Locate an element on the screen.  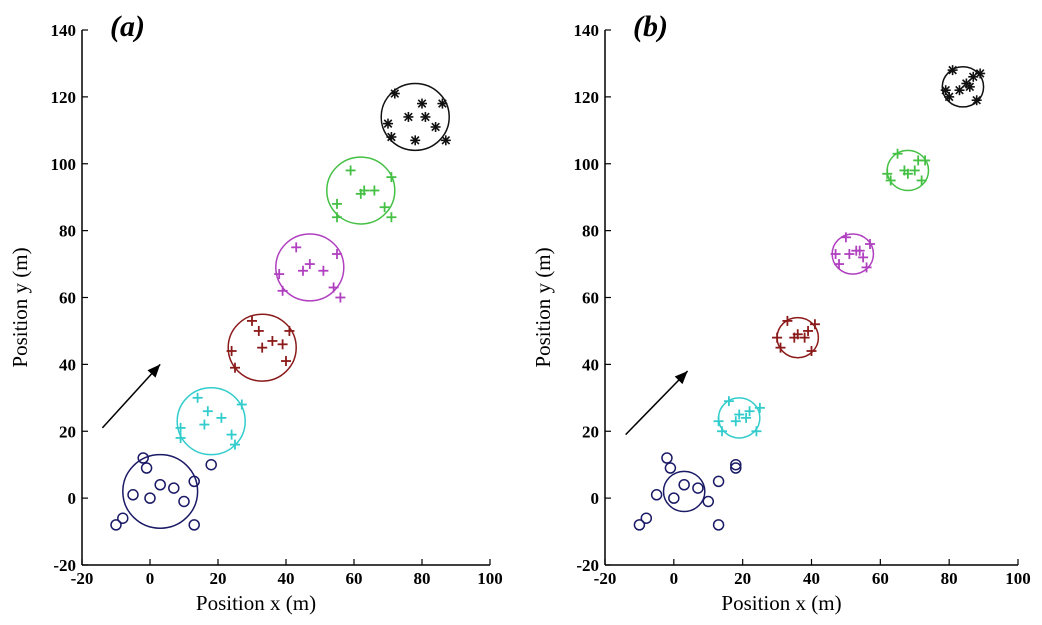
y-tick-label: 60 is located at coordinates (590, 298).